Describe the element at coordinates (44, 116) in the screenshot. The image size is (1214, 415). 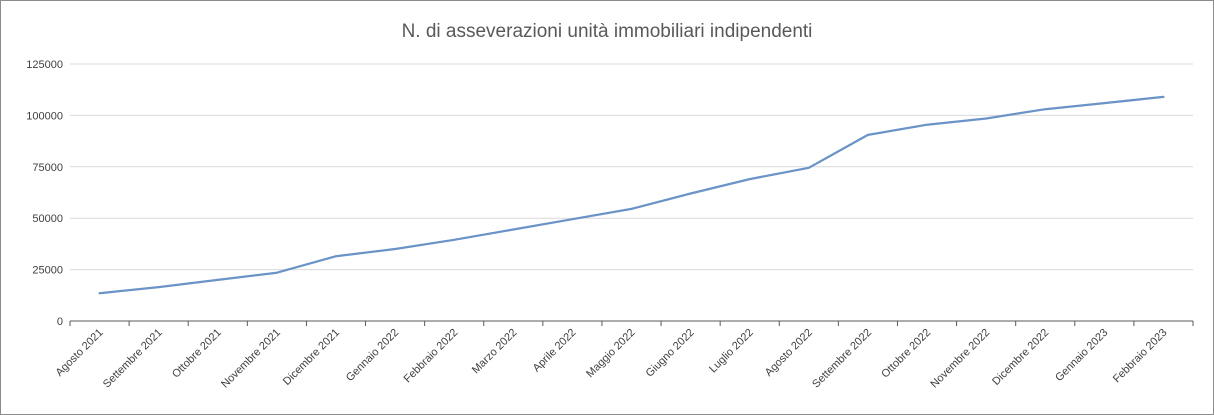
I see `y-tick-label: 100000` at that location.